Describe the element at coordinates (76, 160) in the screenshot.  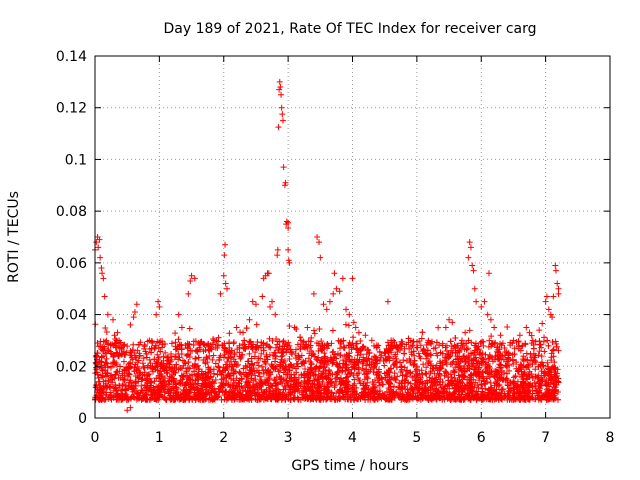
I see `y-tick-label: 0.1` at that location.